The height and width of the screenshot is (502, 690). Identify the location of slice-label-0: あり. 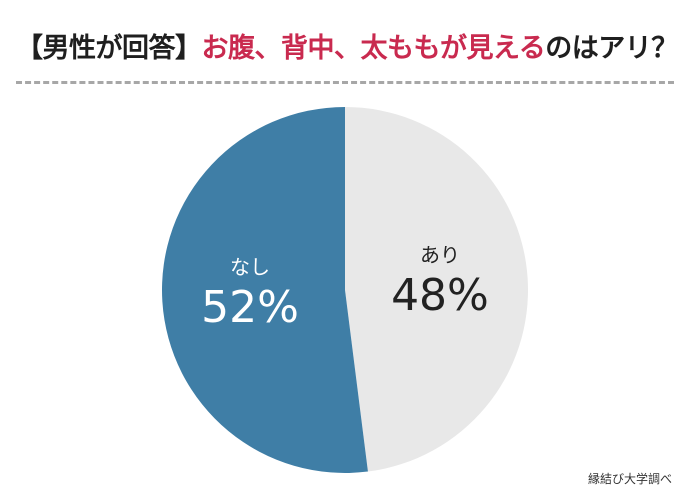
(440, 255).